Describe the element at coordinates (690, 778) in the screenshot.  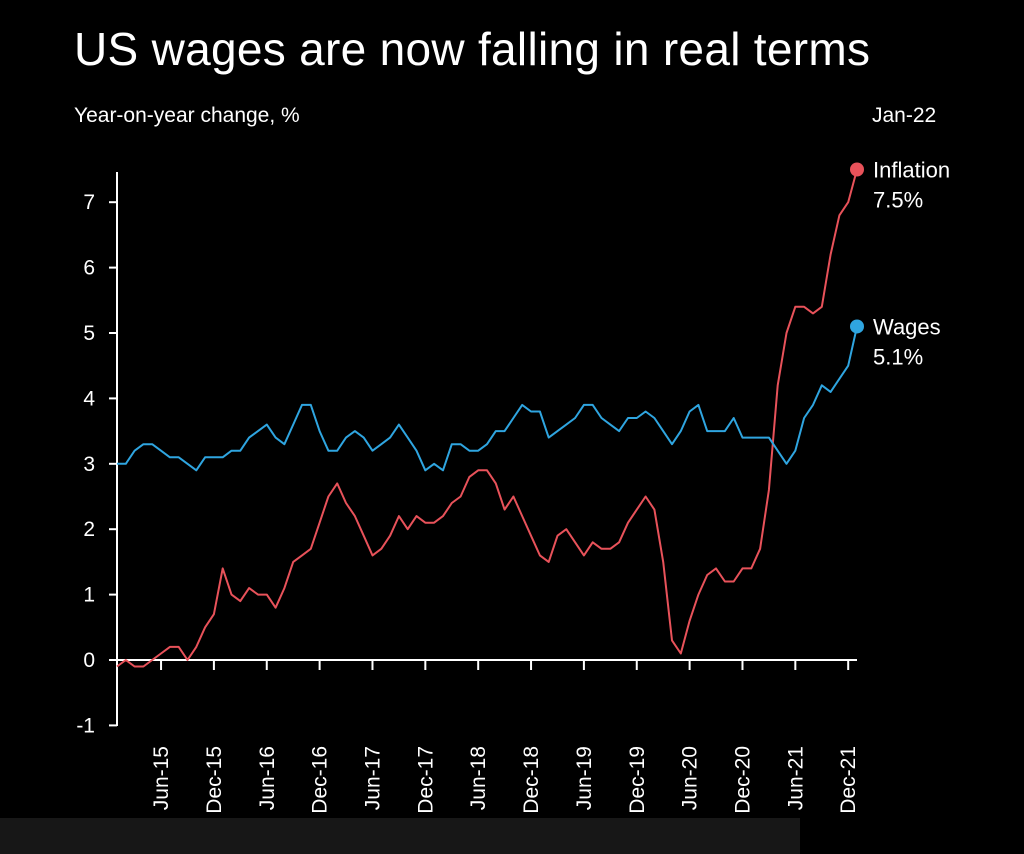
I see `x-tick-label: Jun-20` at that location.